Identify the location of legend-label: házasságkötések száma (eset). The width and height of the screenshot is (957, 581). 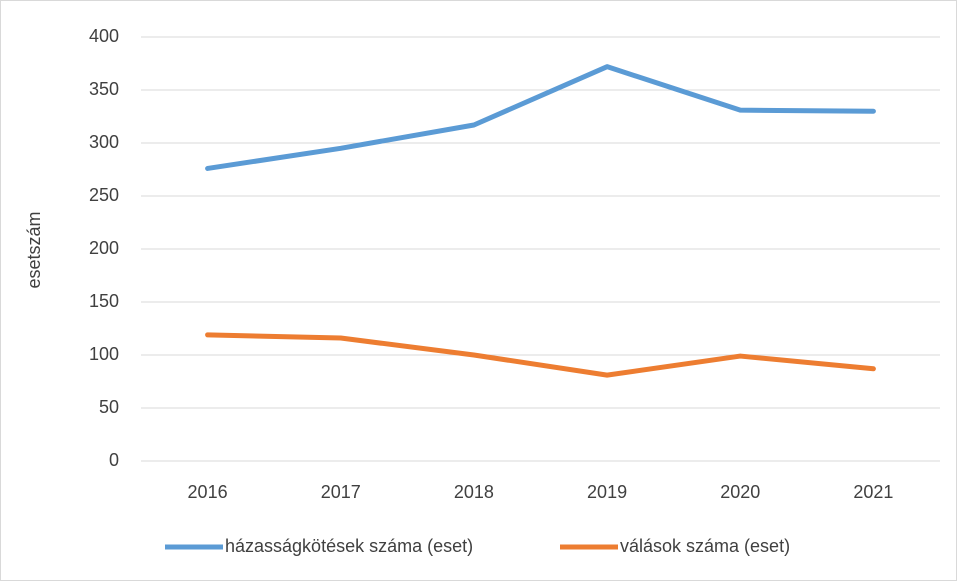
(349, 546).